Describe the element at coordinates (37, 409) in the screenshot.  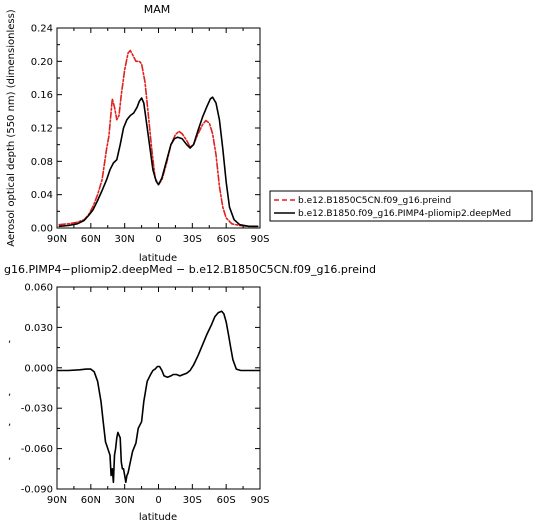
I see `y-tick-label: -0.030` at that location.